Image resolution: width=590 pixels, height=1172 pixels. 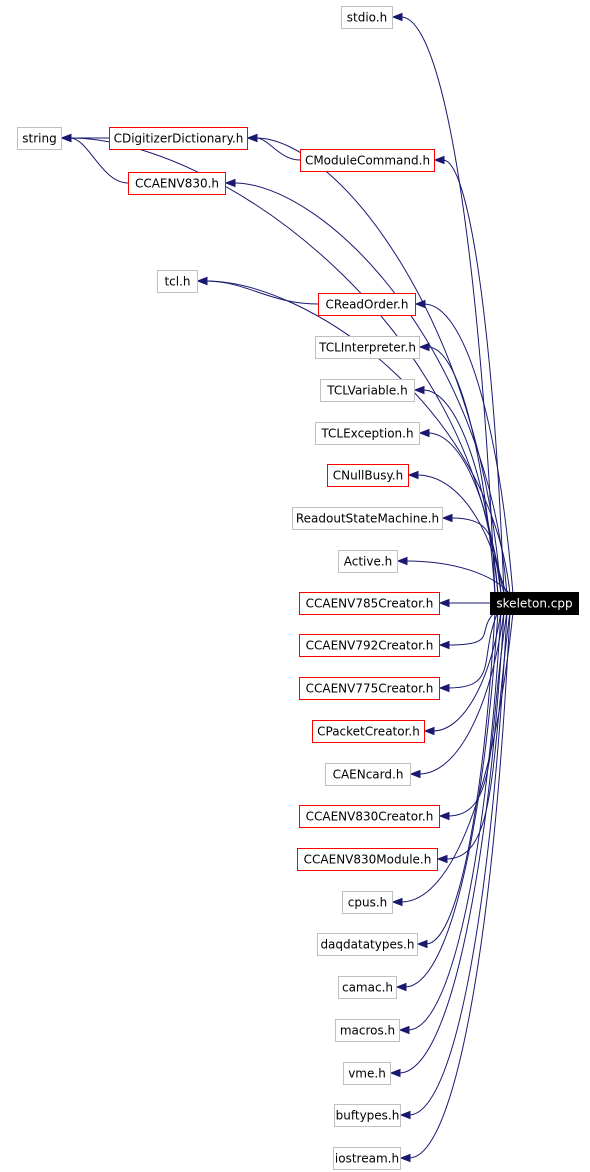 I want to click on arrowhead-skeleton-to-cnullbusy, so click(x=413, y=475).